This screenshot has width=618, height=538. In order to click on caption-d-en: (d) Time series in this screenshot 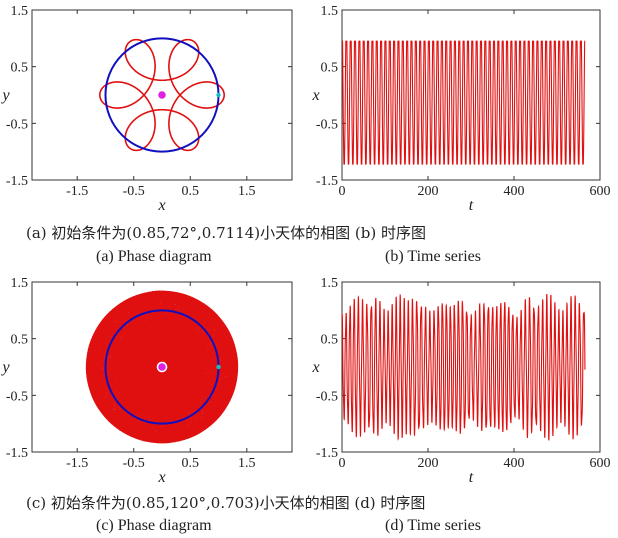, I will do `click(433, 525)`.